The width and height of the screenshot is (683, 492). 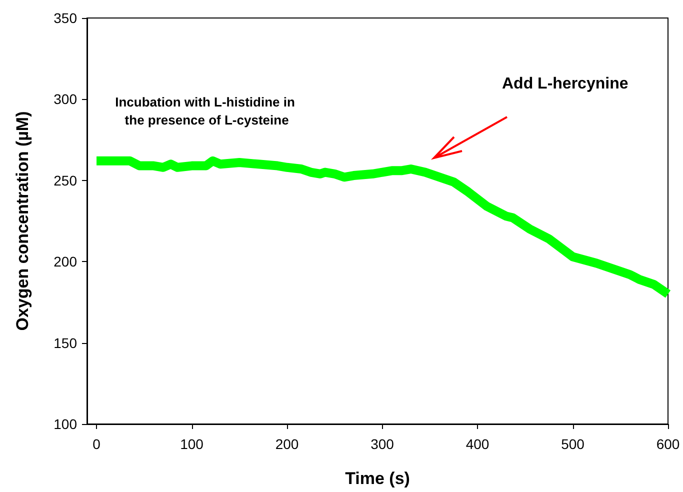 What do you see at coordinates (66, 342) in the screenshot?
I see `y-tick-label: 150` at bounding box center [66, 342].